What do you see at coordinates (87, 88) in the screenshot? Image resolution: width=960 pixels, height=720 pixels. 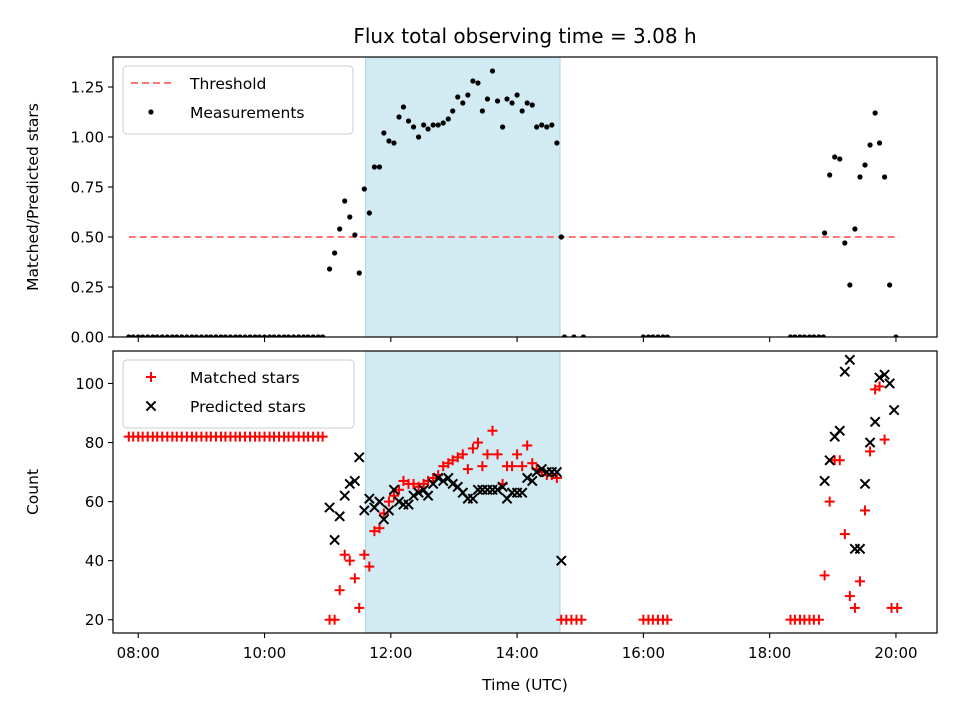 I see `y-tick-label: 1.25` at bounding box center [87, 88].